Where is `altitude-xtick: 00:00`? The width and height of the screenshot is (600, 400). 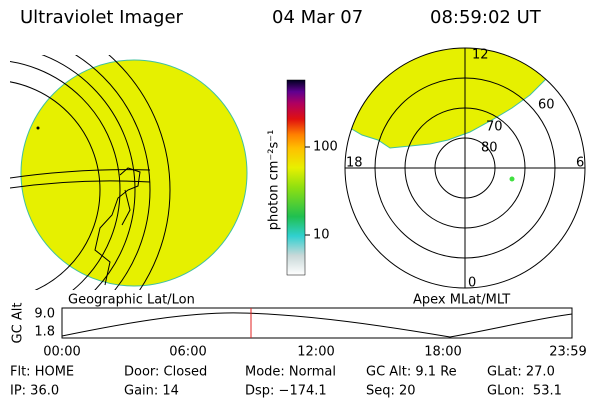
altitude-xtick: 00:00 is located at coordinates (61, 352).